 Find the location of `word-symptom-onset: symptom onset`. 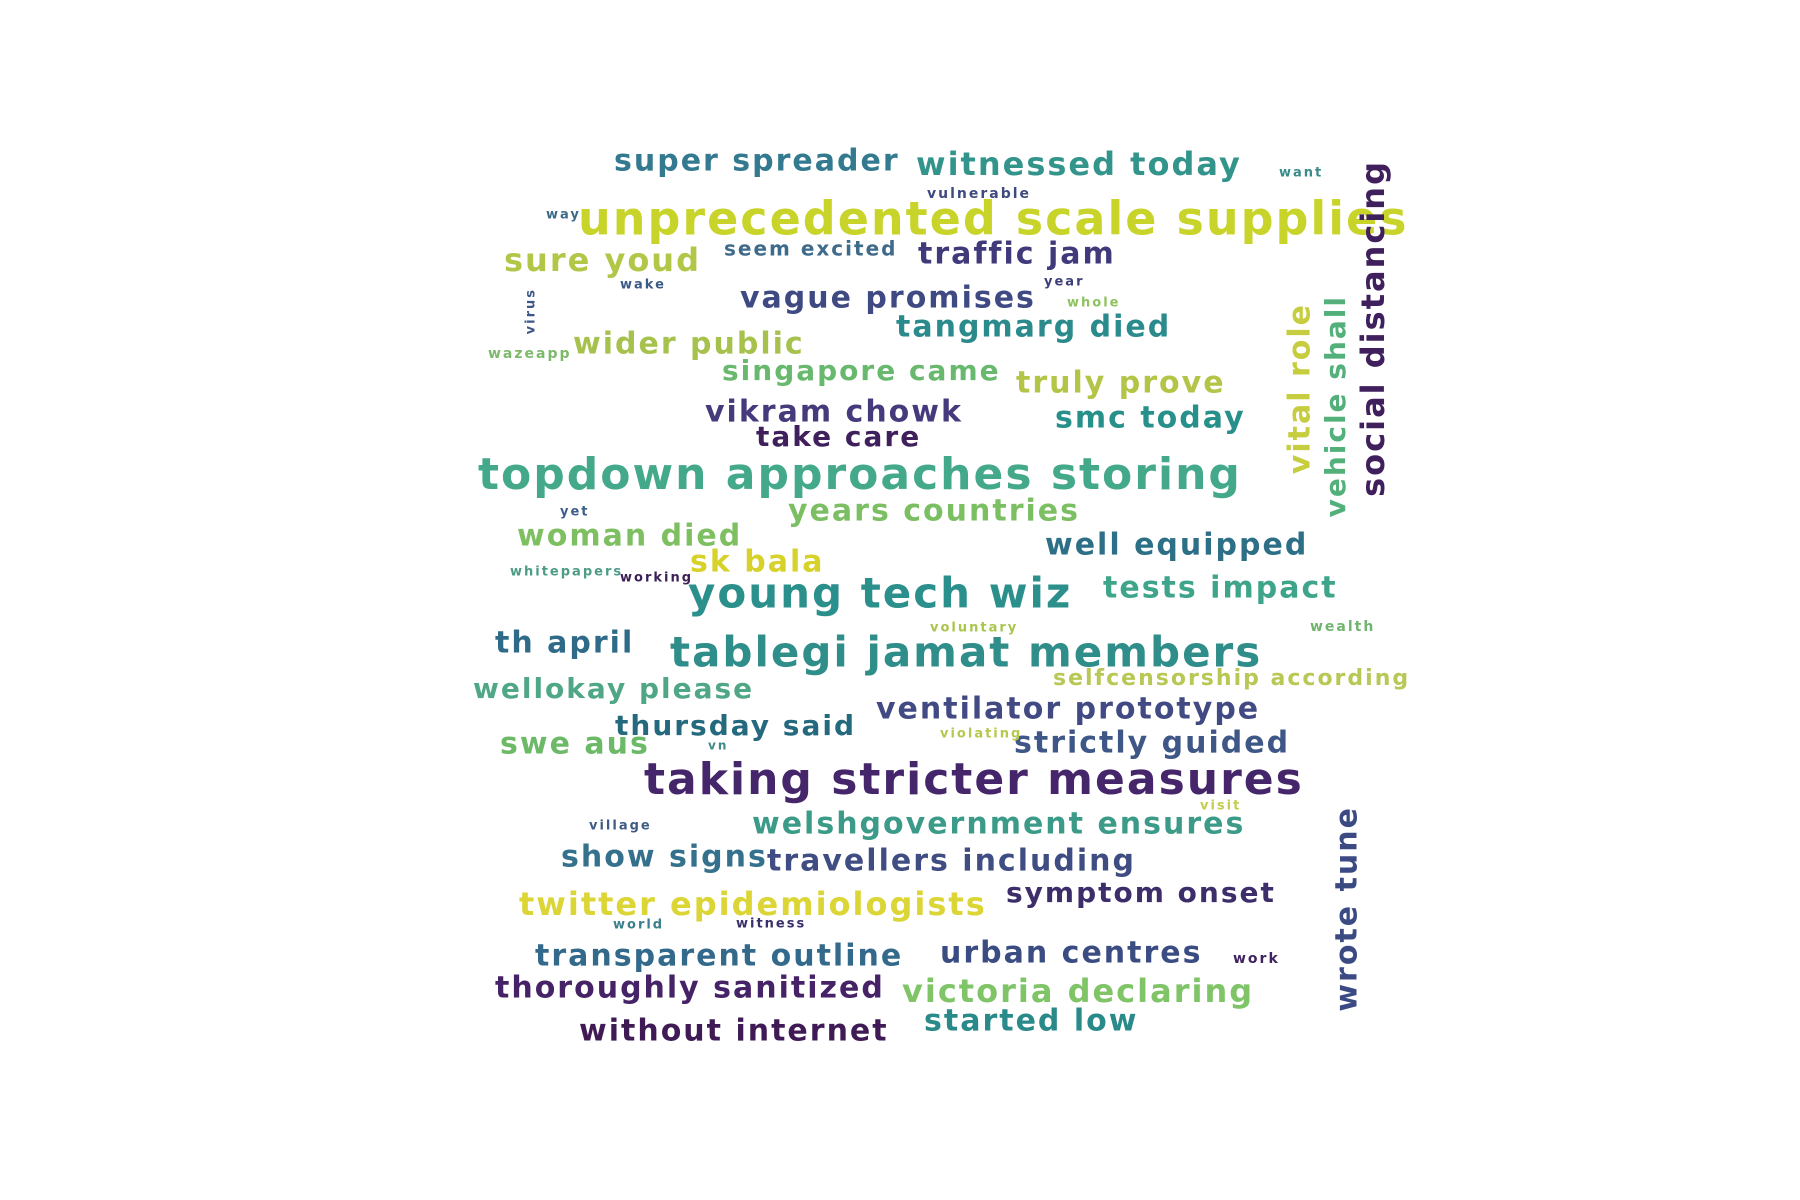

word-symptom-onset: symptom onset is located at coordinates (1141, 892).